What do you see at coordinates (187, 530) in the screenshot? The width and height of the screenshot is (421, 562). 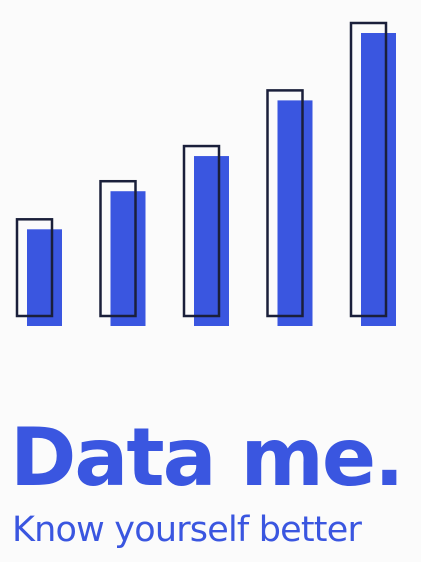 I see `tagline: Know yourself better` at bounding box center [187, 530].